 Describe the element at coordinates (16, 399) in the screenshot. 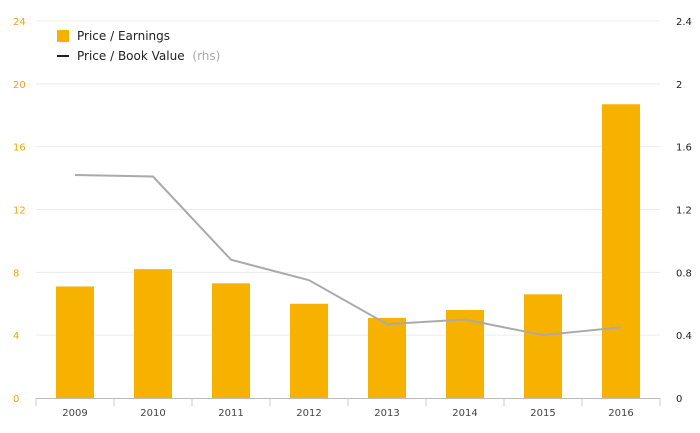

I see `y-left-tick-label: 0` at that location.